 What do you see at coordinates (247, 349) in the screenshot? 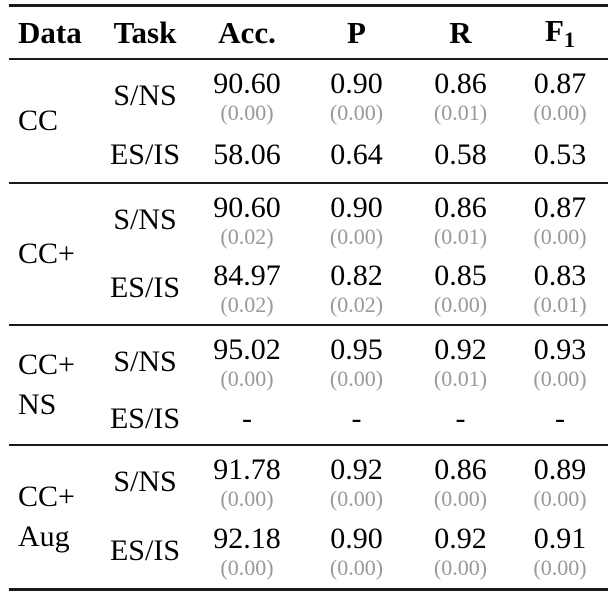
I see `metric-value: 95.02` at bounding box center [247, 349].